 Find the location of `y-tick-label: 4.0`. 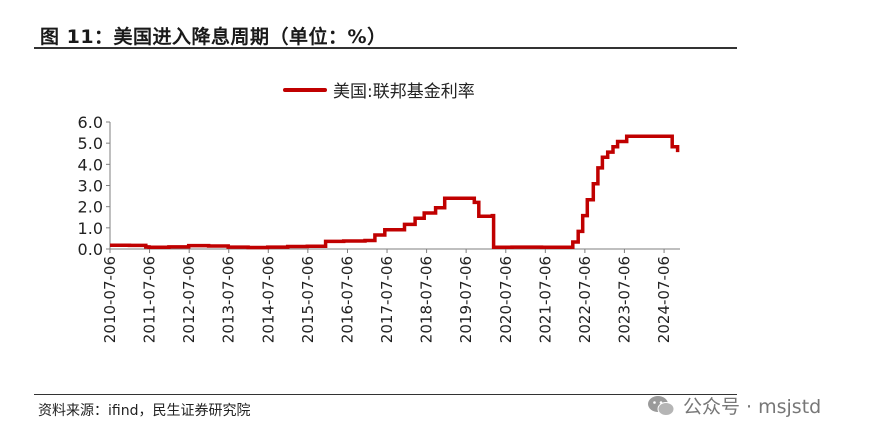

y-tick-label: 4.0 is located at coordinates (90, 164).